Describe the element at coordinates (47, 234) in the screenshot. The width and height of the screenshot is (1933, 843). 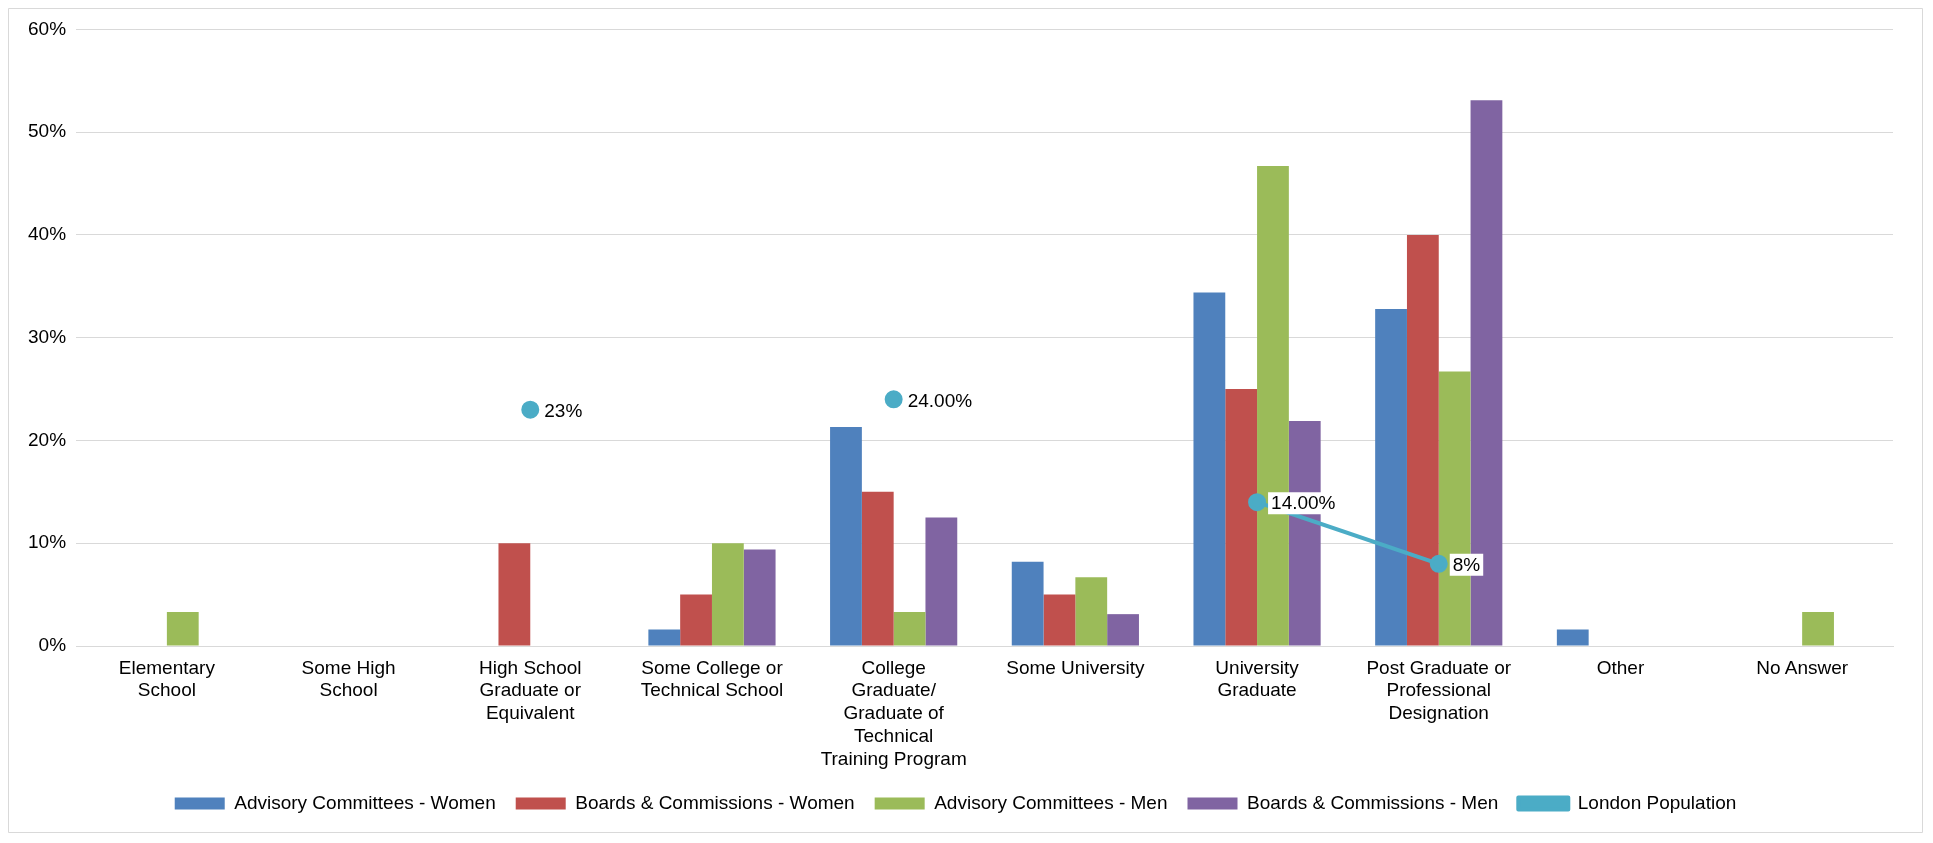
I see `y-tick-label: 40%` at that location.